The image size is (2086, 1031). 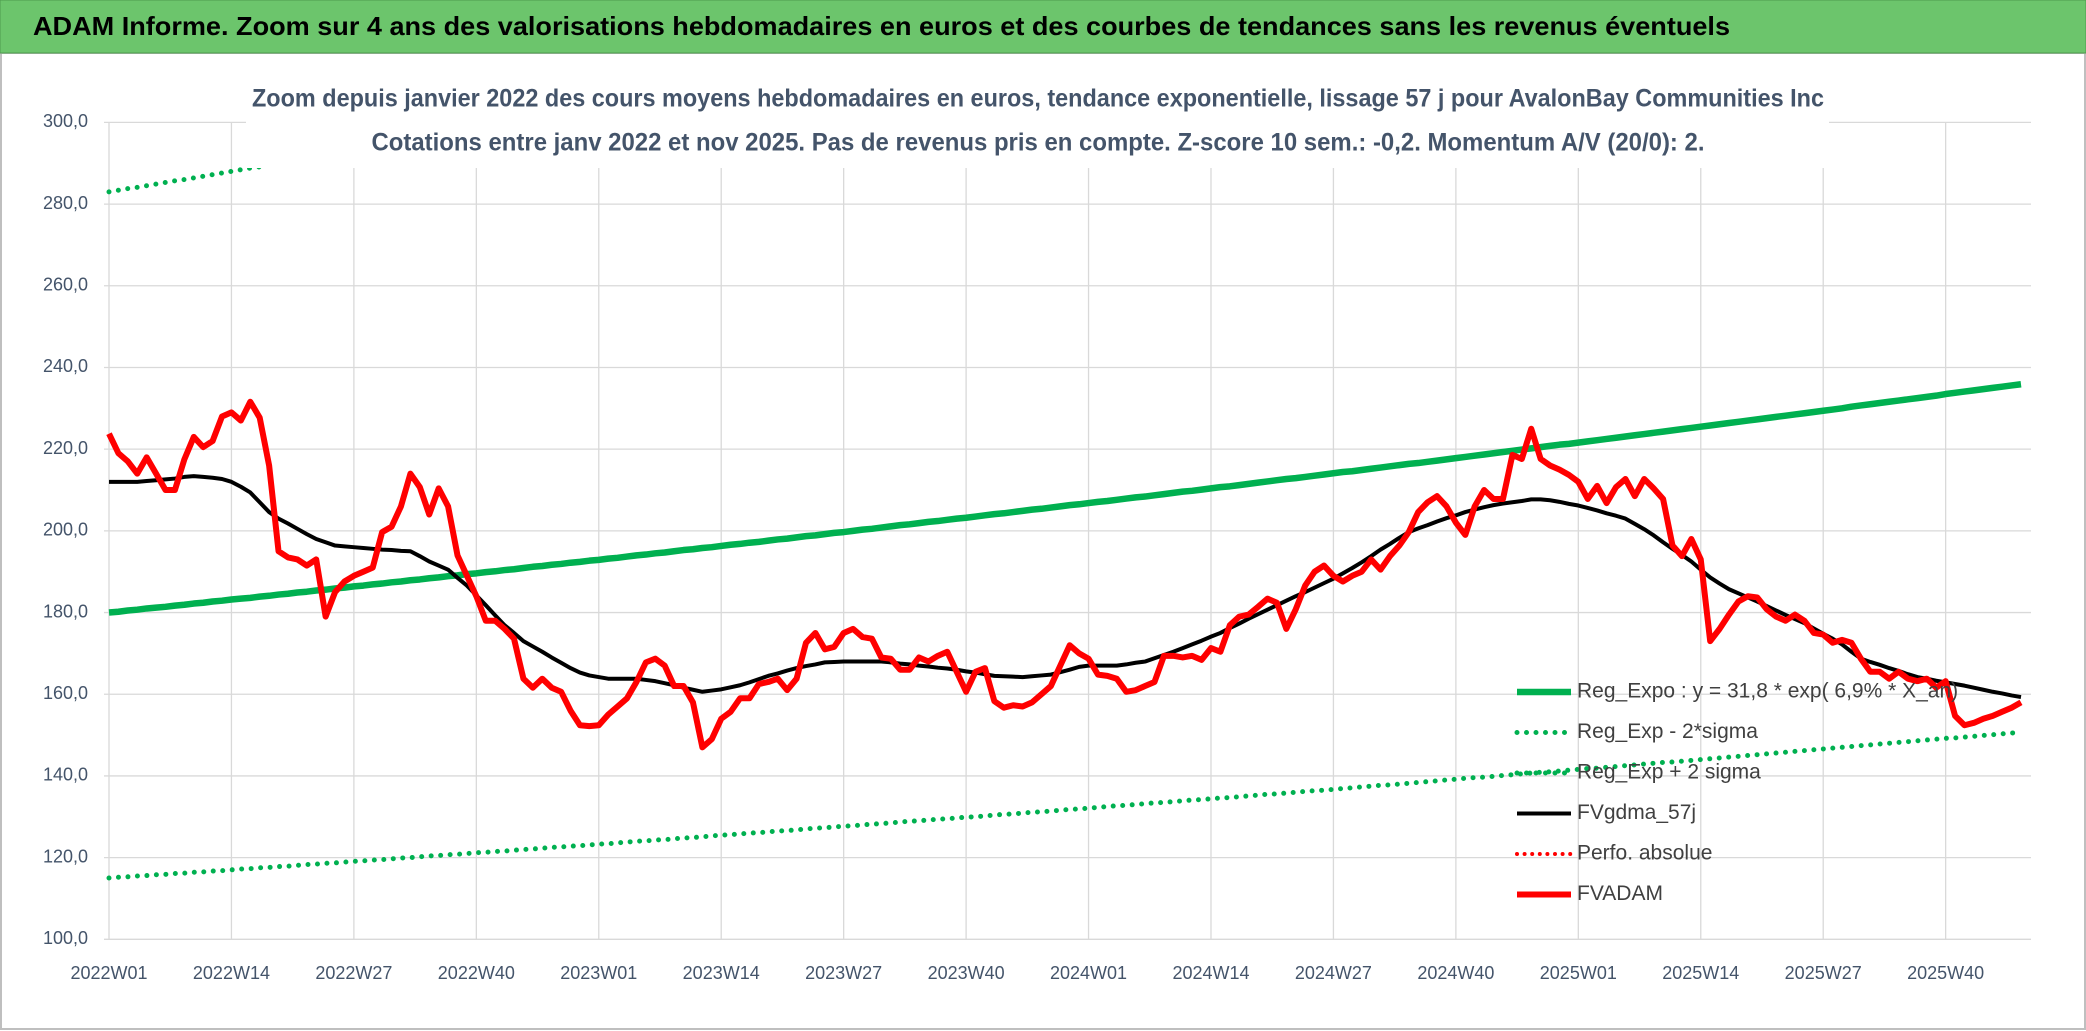 I want to click on y-tick-label: 180,0, so click(x=65, y=611).